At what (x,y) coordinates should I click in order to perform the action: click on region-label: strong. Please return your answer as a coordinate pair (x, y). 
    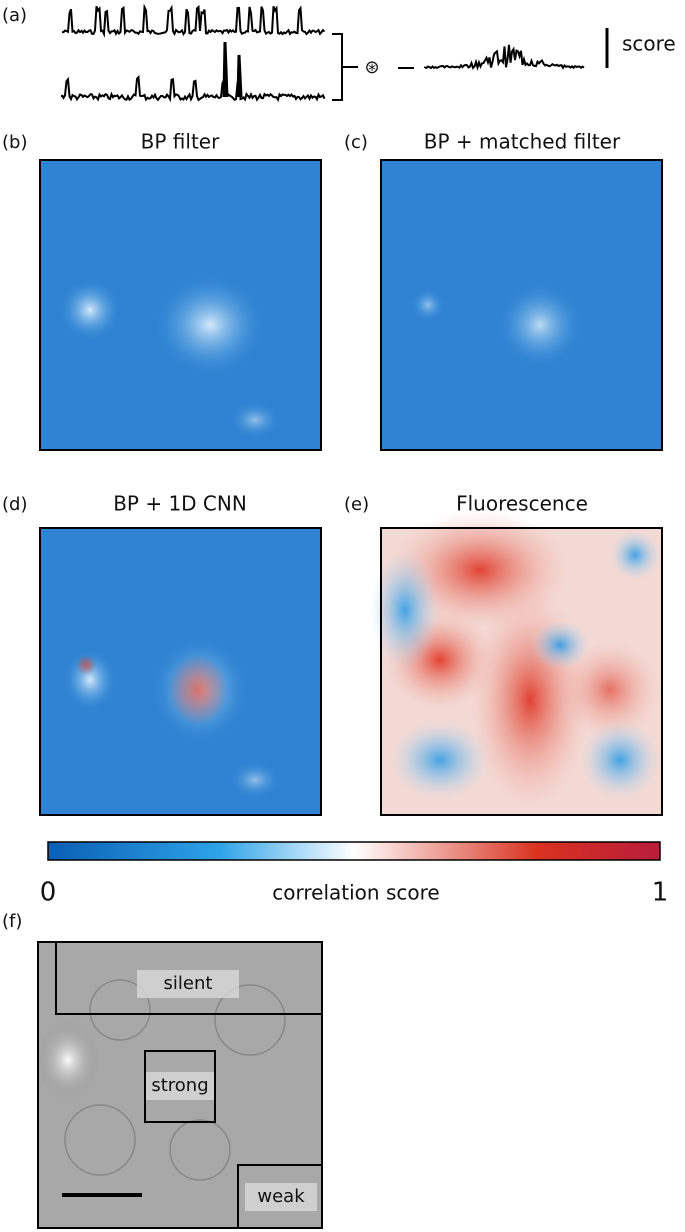
    Looking at the image, I should click on (179, 1085).